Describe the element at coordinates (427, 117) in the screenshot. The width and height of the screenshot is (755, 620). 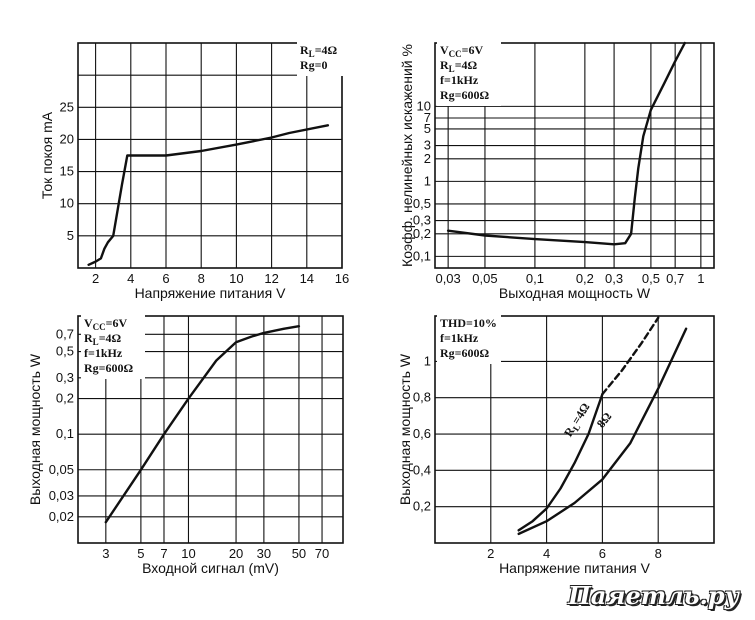
I see `y-tick-label: 7` at that location.